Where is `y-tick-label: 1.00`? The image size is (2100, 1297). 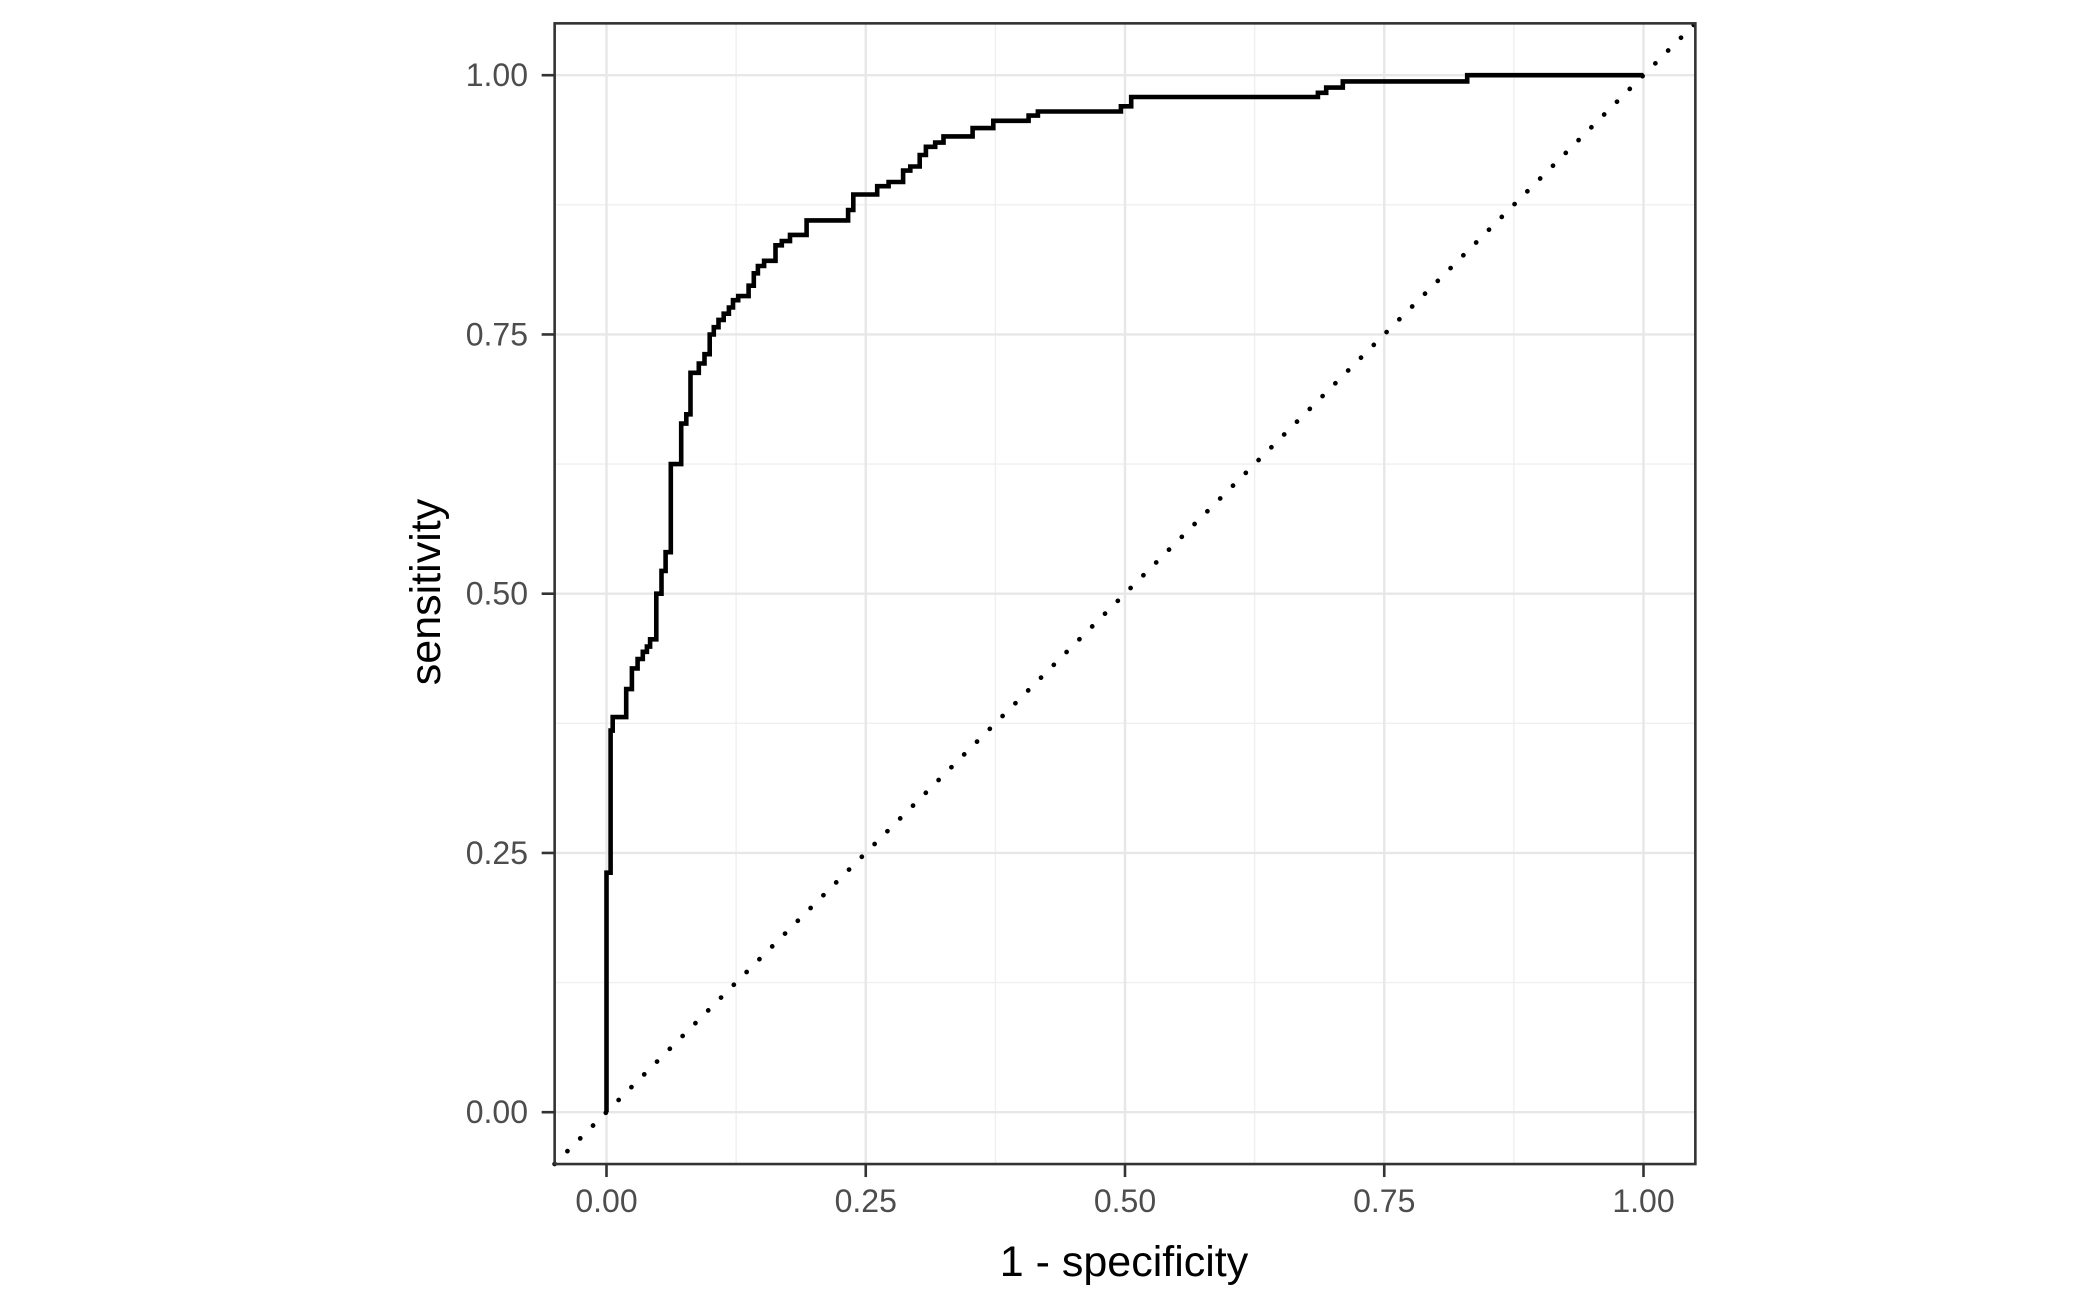 y-tick-label: 1.00 is located at coordinates (497, 75).